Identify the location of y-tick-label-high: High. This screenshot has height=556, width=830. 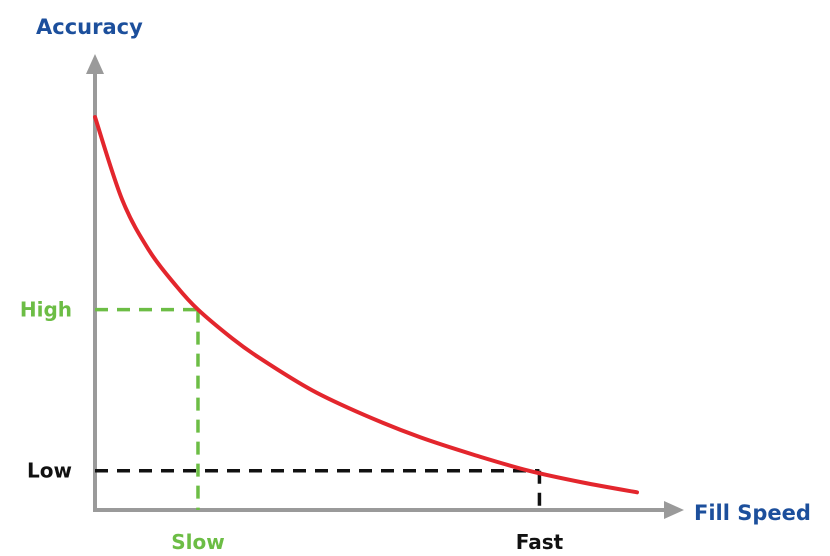
(46, 310).